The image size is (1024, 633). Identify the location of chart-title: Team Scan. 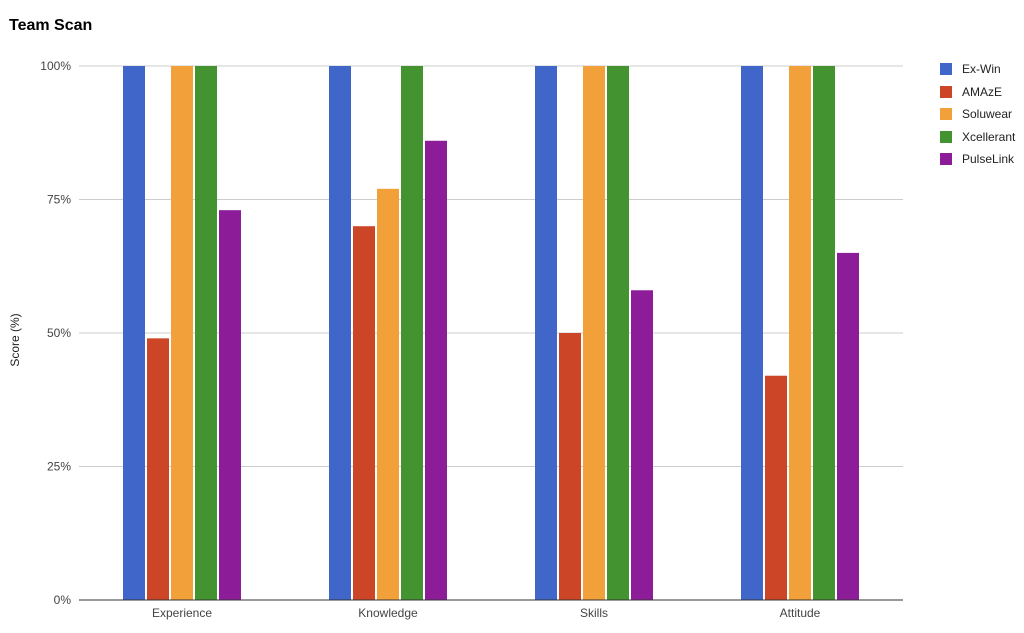
(51, 25).